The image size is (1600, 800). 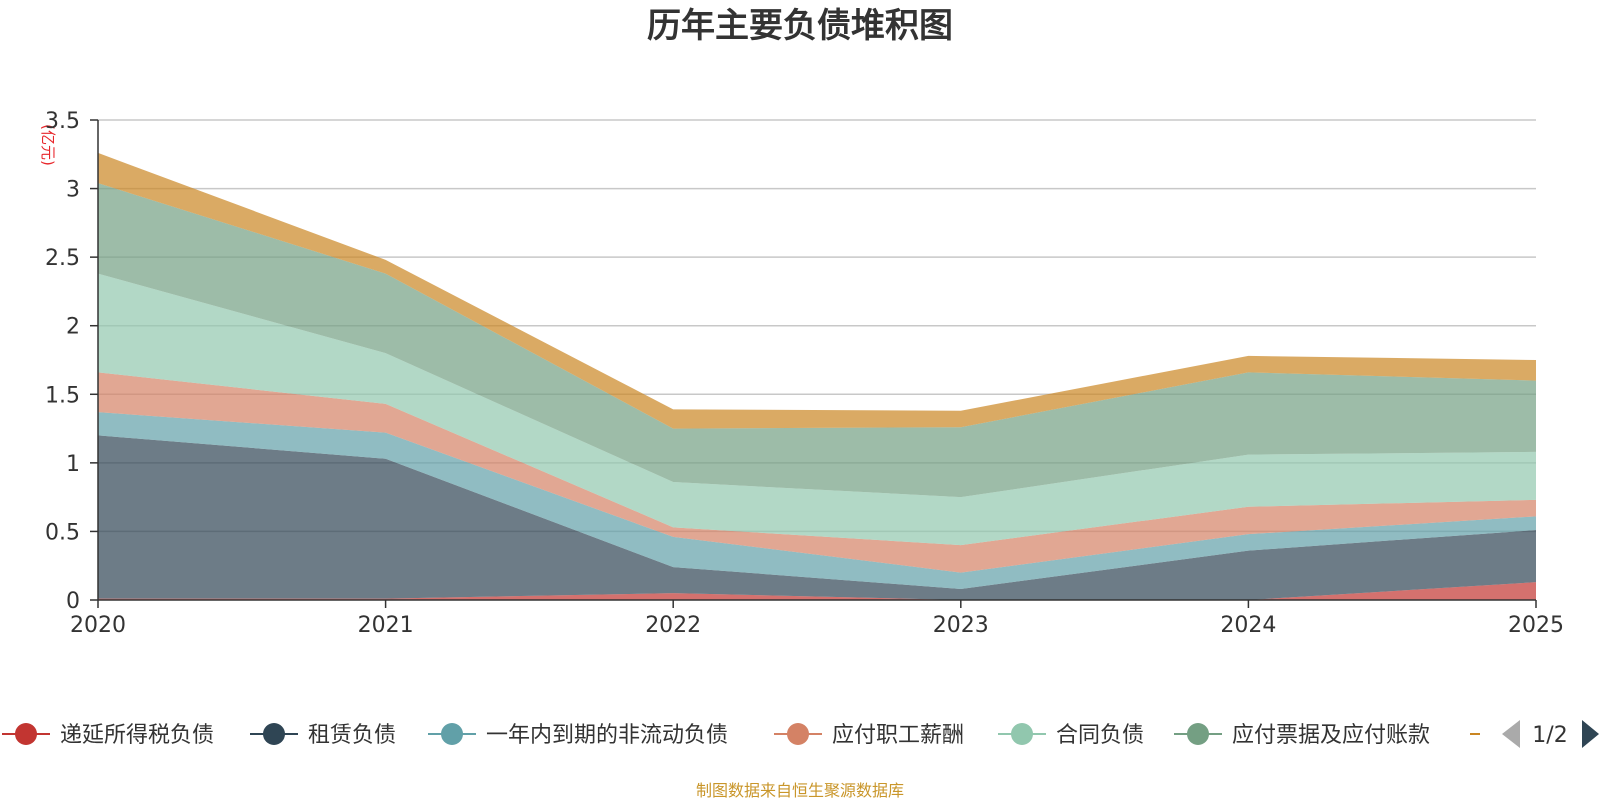 I want to click on legend-label: 递延所得税负债, so click(x=137, y=735).